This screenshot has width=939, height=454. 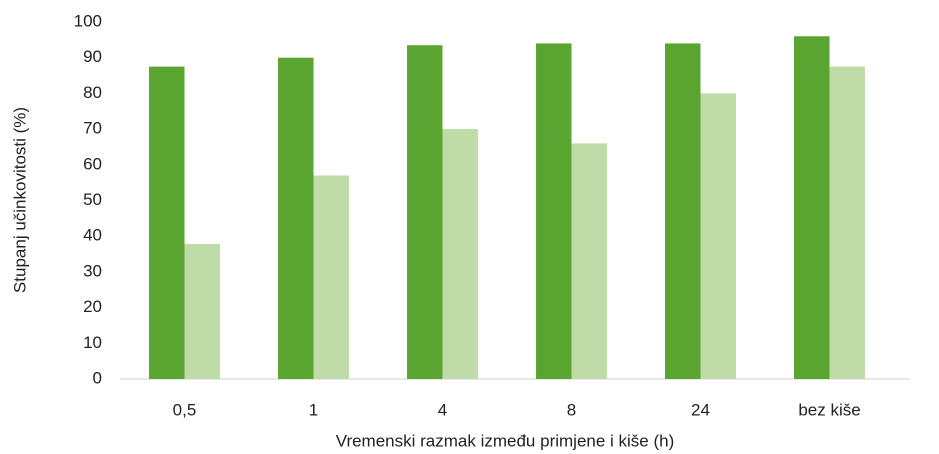 What do you see at coordinates (88, 20) in the screenshot?
I see `y-tick-label: 100` at bounding box center [88, 20].